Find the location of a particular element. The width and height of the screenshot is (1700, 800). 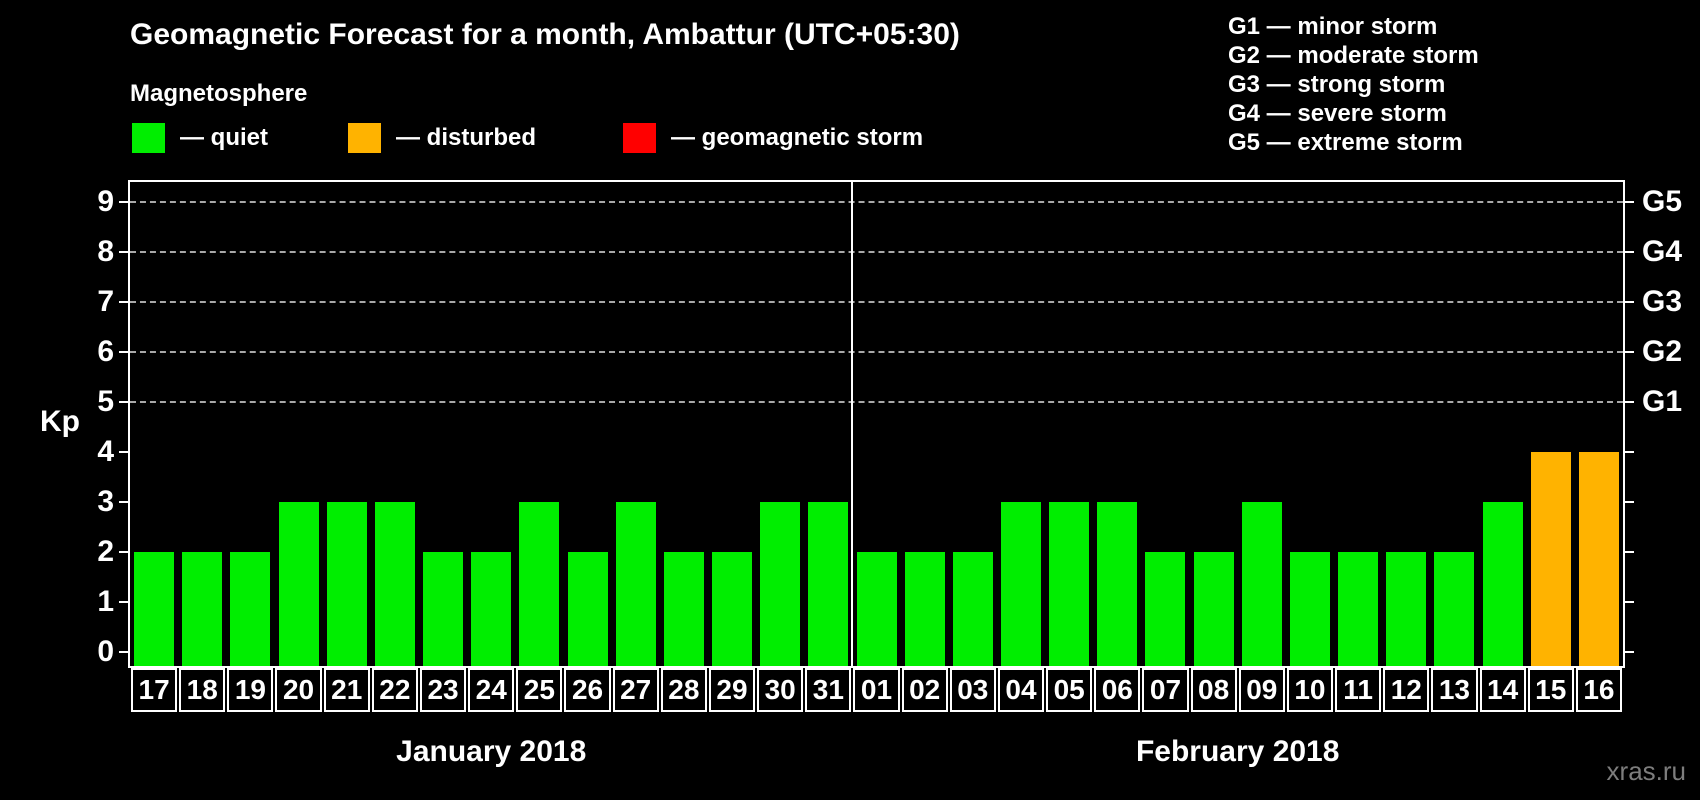

gridline-kp5 is located at coordinates (876, 402).